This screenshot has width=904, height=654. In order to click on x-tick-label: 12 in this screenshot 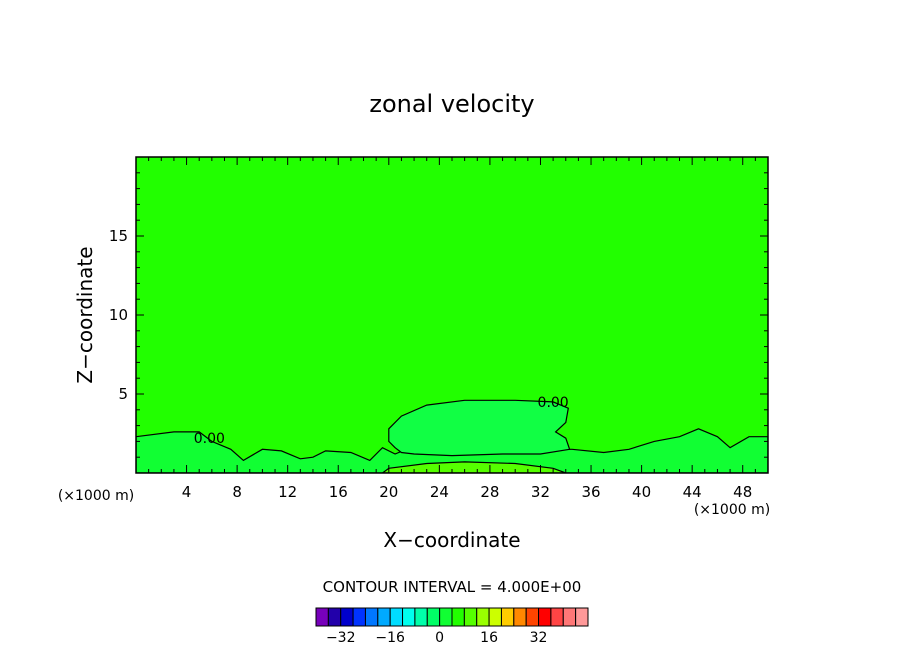, I will do `click(287, 492)`.